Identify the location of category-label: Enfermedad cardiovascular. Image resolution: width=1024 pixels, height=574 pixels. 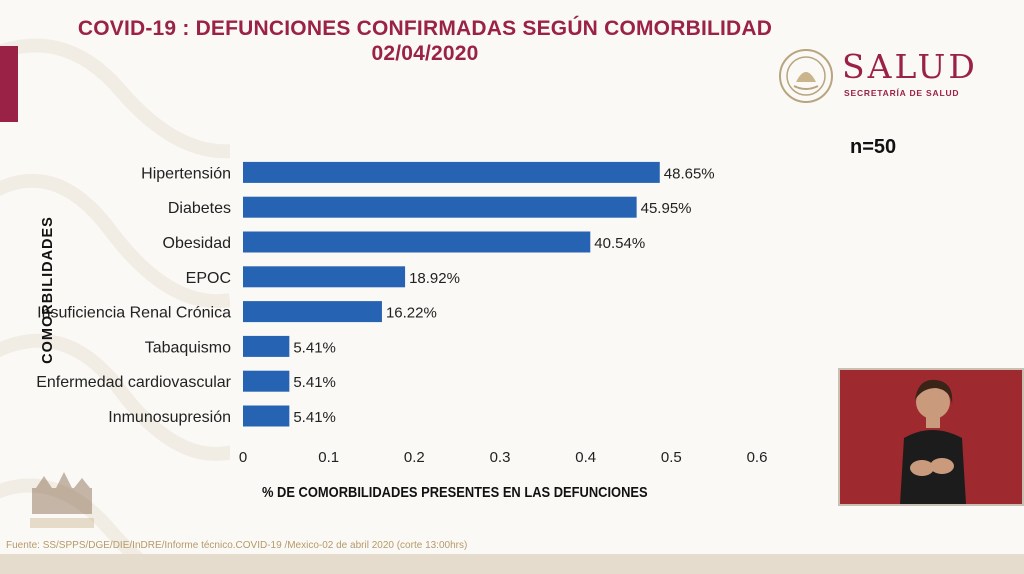
(133, 382).